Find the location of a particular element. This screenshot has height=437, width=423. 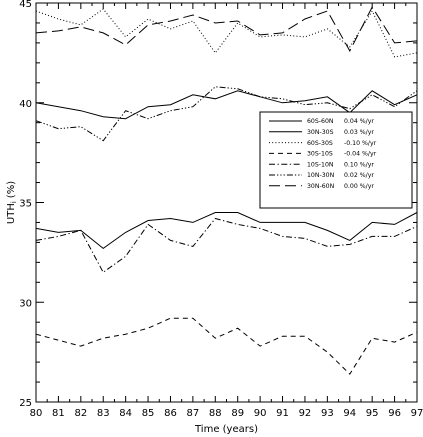

x-tick-label: 86 is located at coordinates (170, 413).